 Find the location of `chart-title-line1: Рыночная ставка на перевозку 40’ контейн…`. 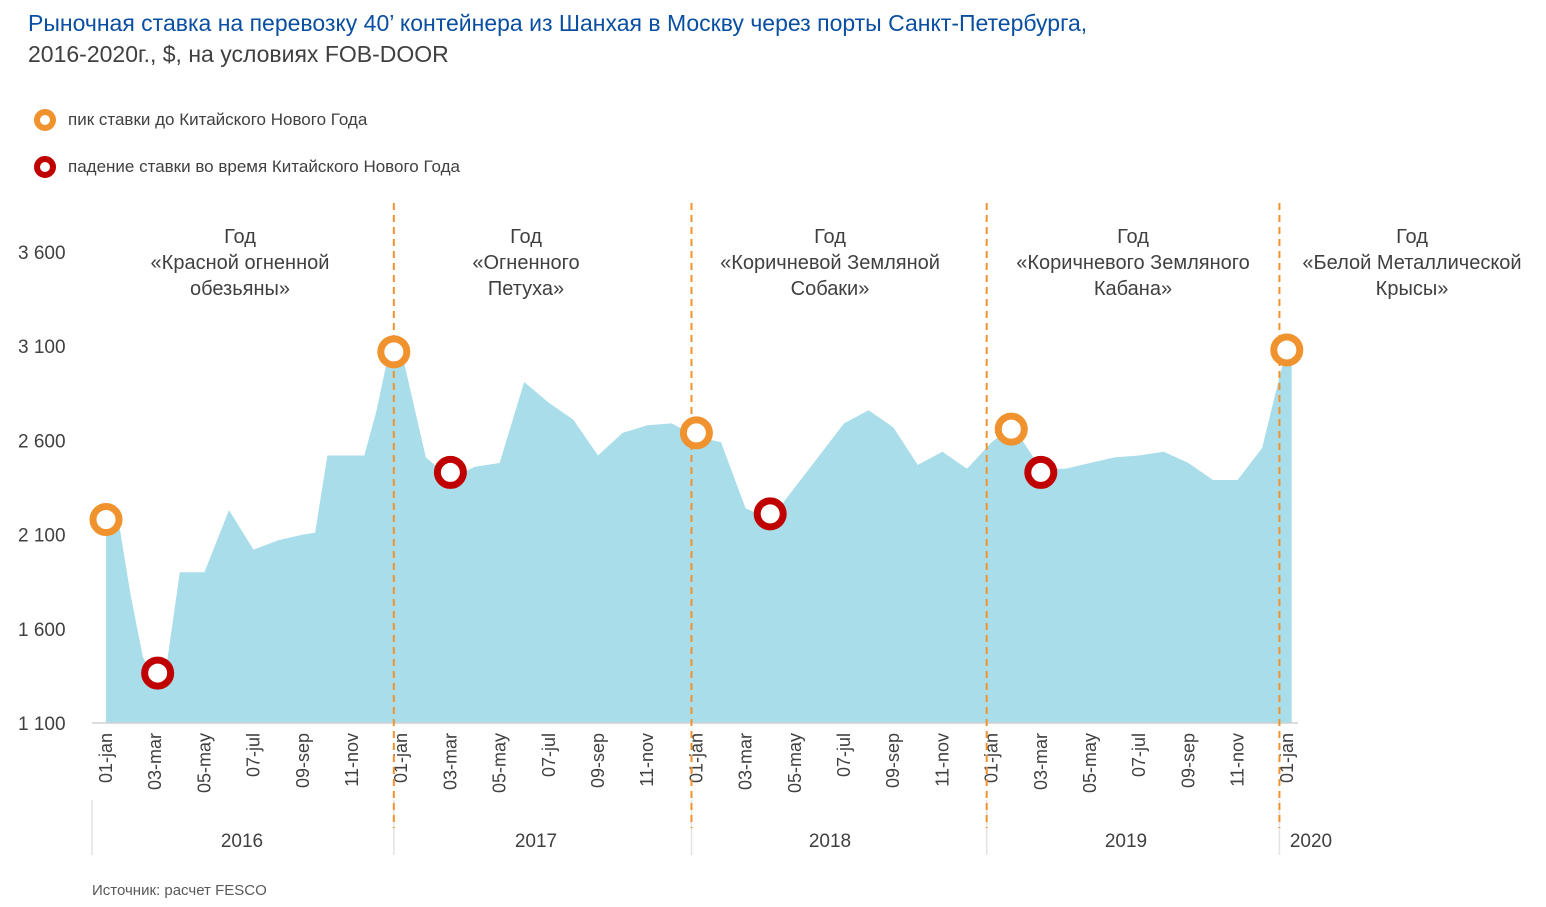

chart-title-line1: Рыночная ставка на перевозку 40’ контейн… is located at coordinates (558, 23).